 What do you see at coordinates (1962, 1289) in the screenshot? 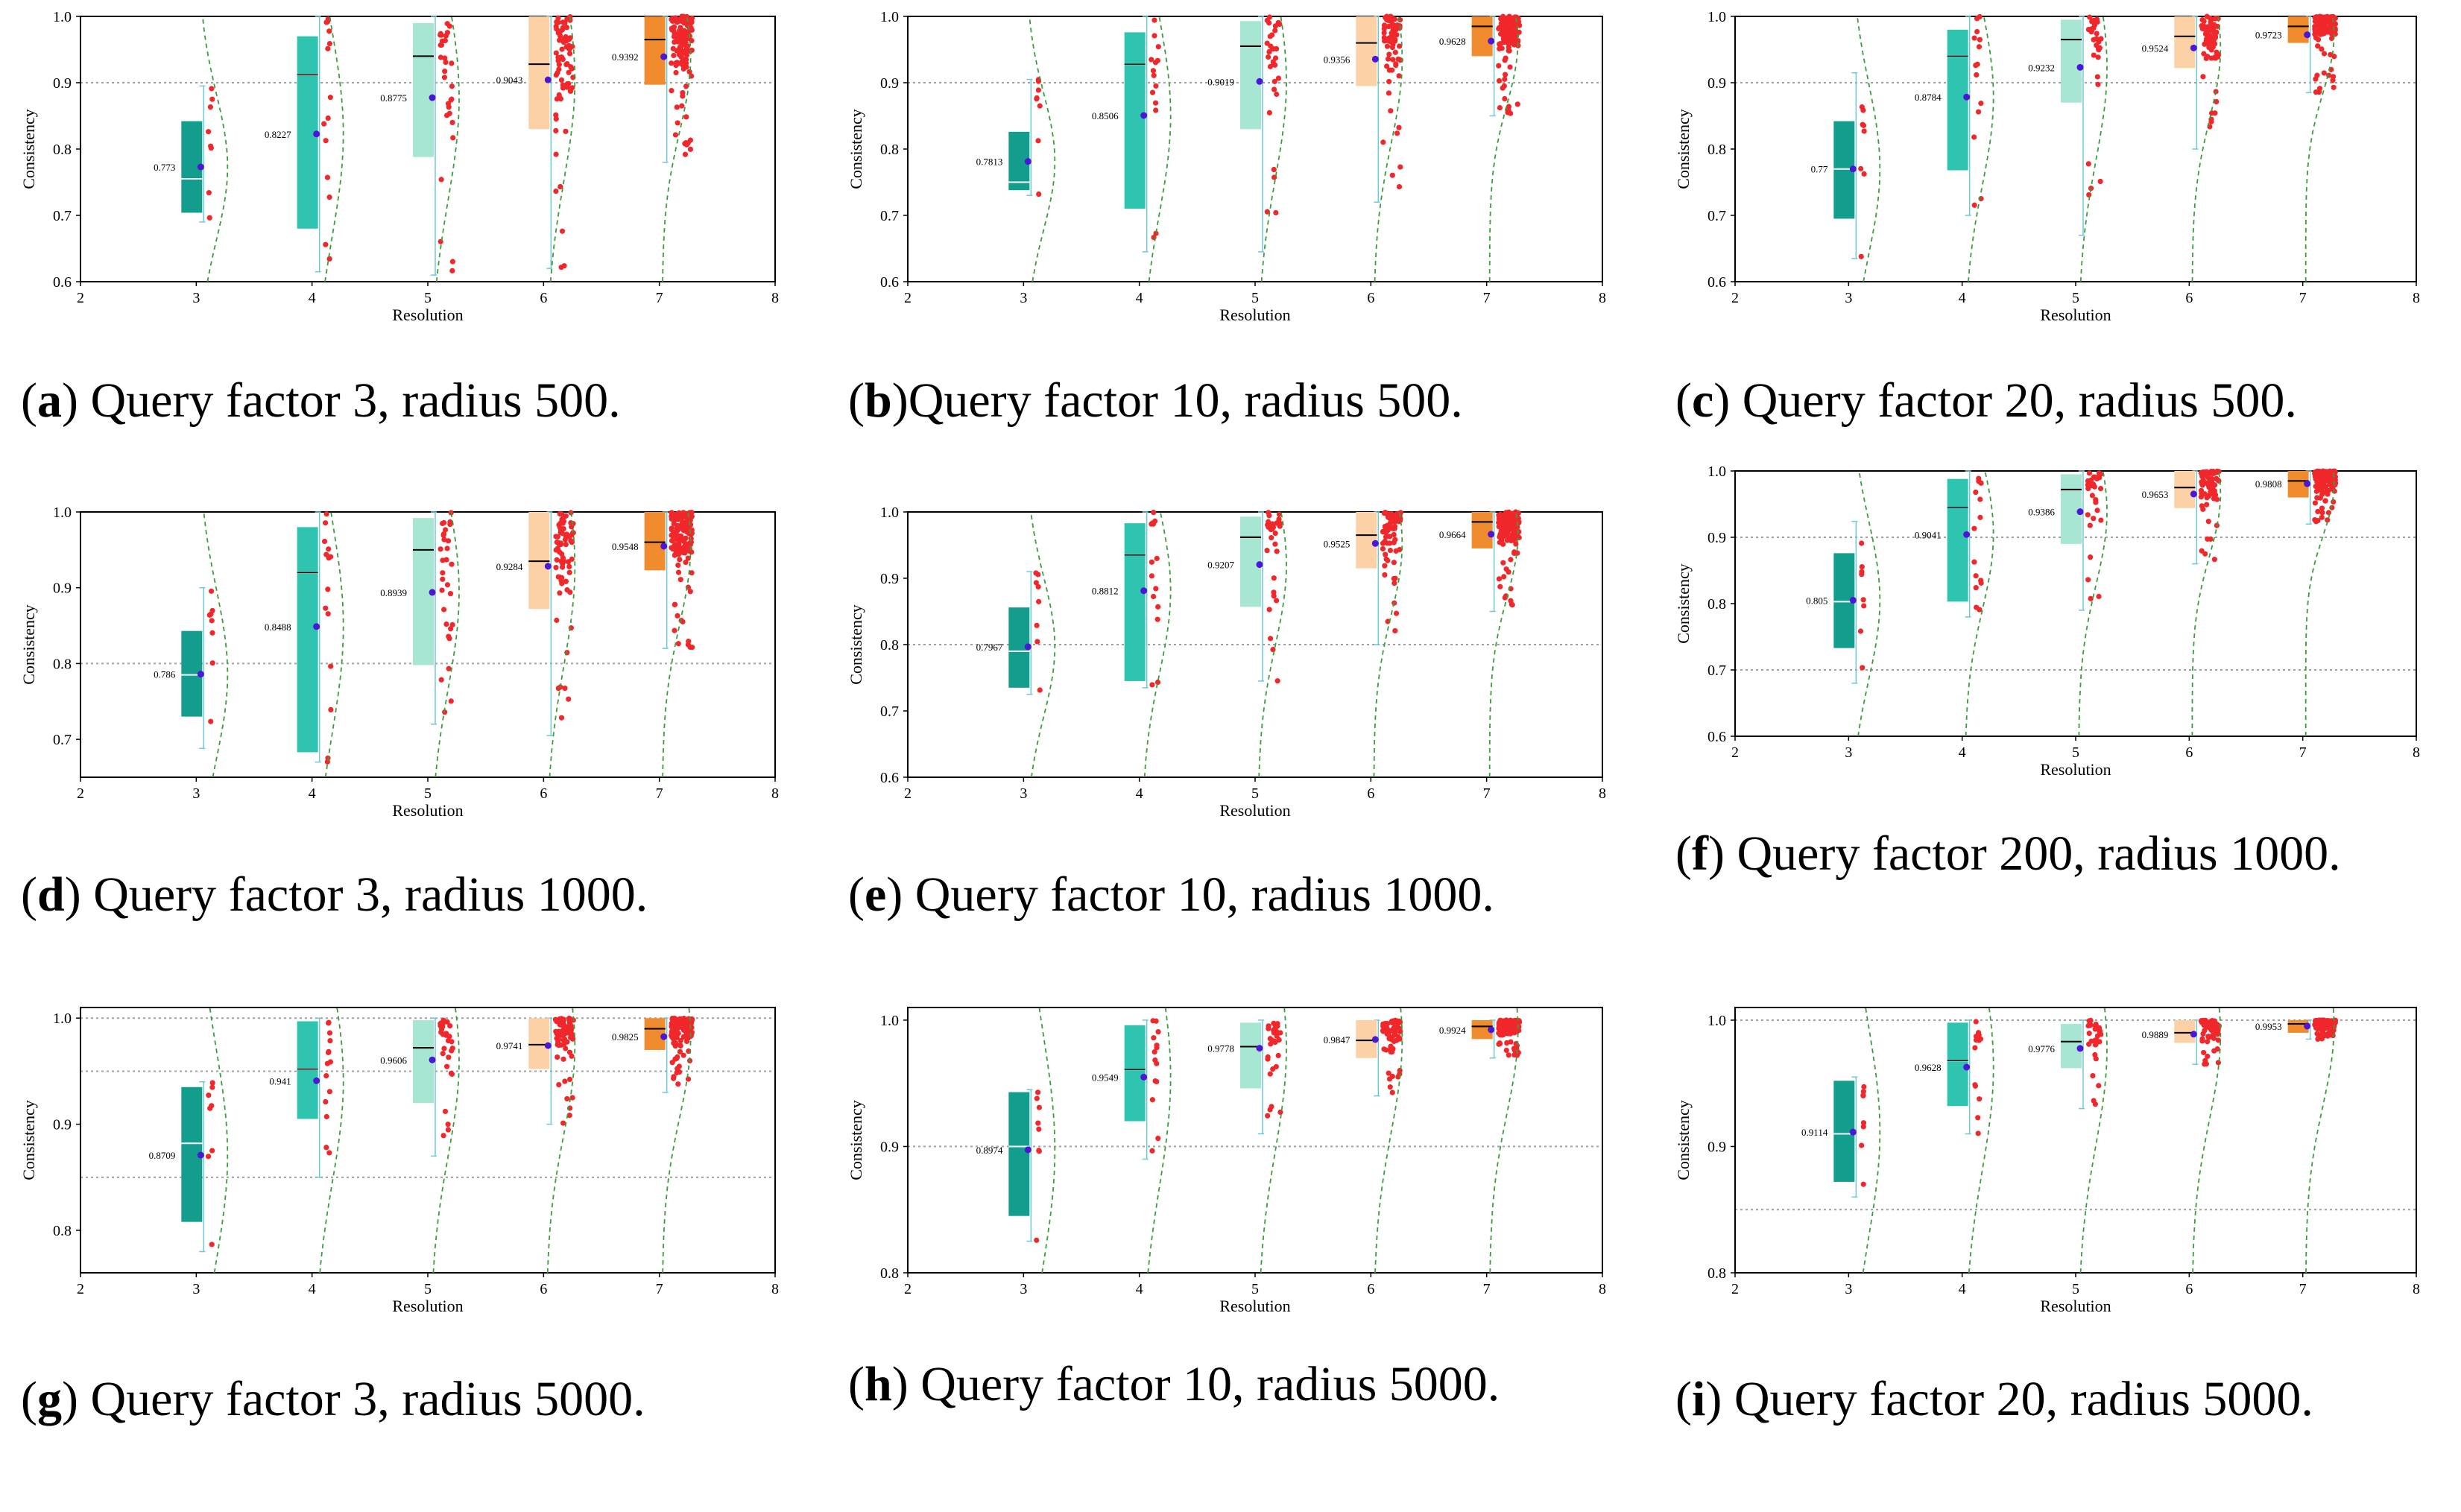
I see `x-tick-label-i-2: 4` at bounding box center [1962, 1289].